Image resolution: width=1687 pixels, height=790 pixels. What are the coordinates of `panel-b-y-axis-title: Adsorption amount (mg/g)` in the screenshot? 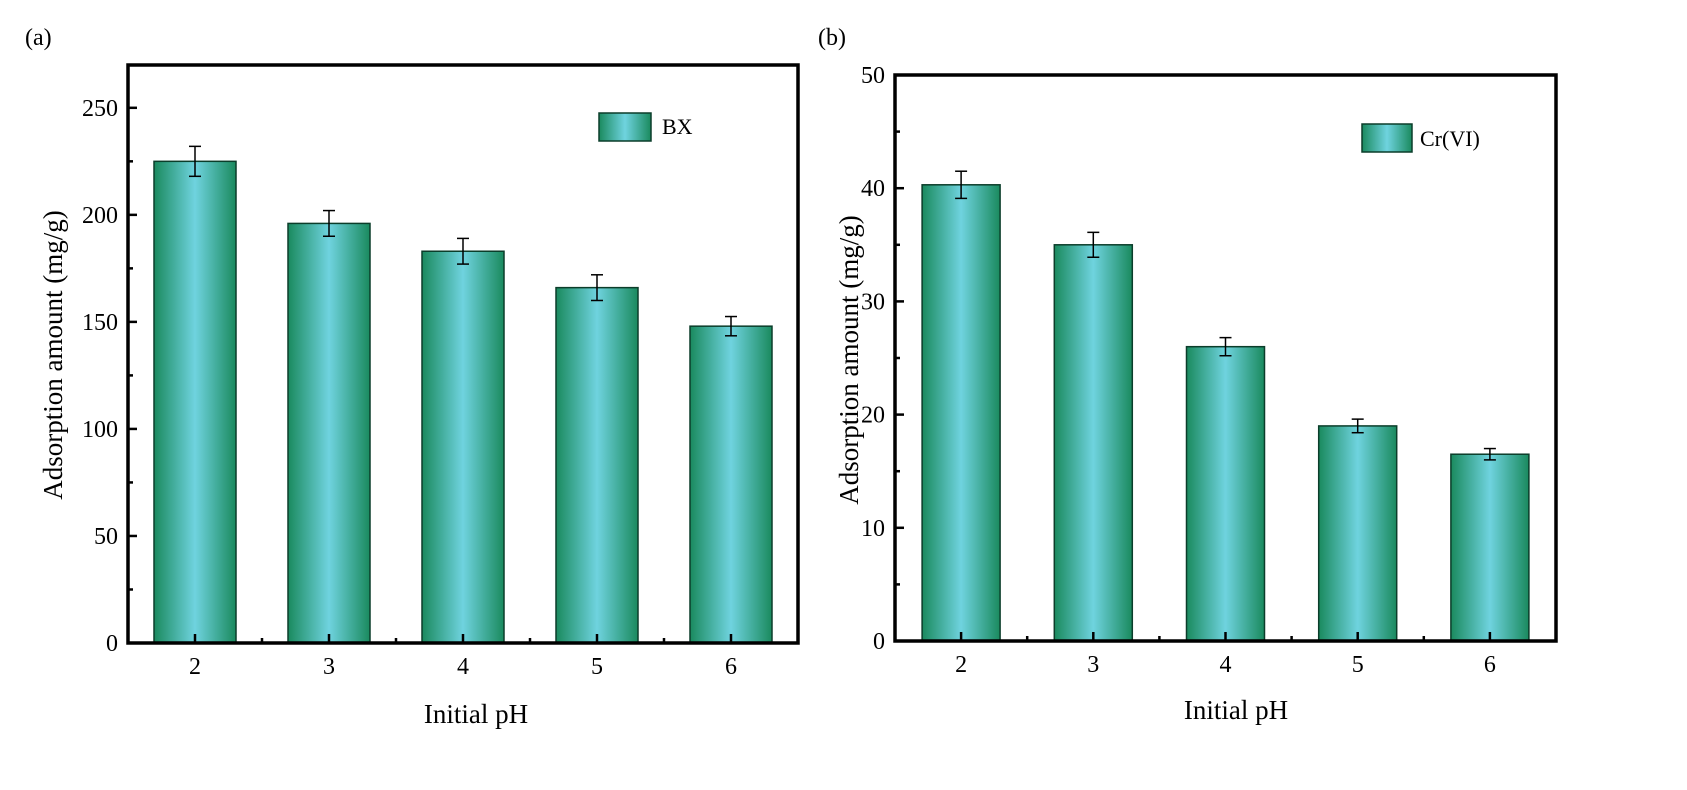 It's located at (849, 359).